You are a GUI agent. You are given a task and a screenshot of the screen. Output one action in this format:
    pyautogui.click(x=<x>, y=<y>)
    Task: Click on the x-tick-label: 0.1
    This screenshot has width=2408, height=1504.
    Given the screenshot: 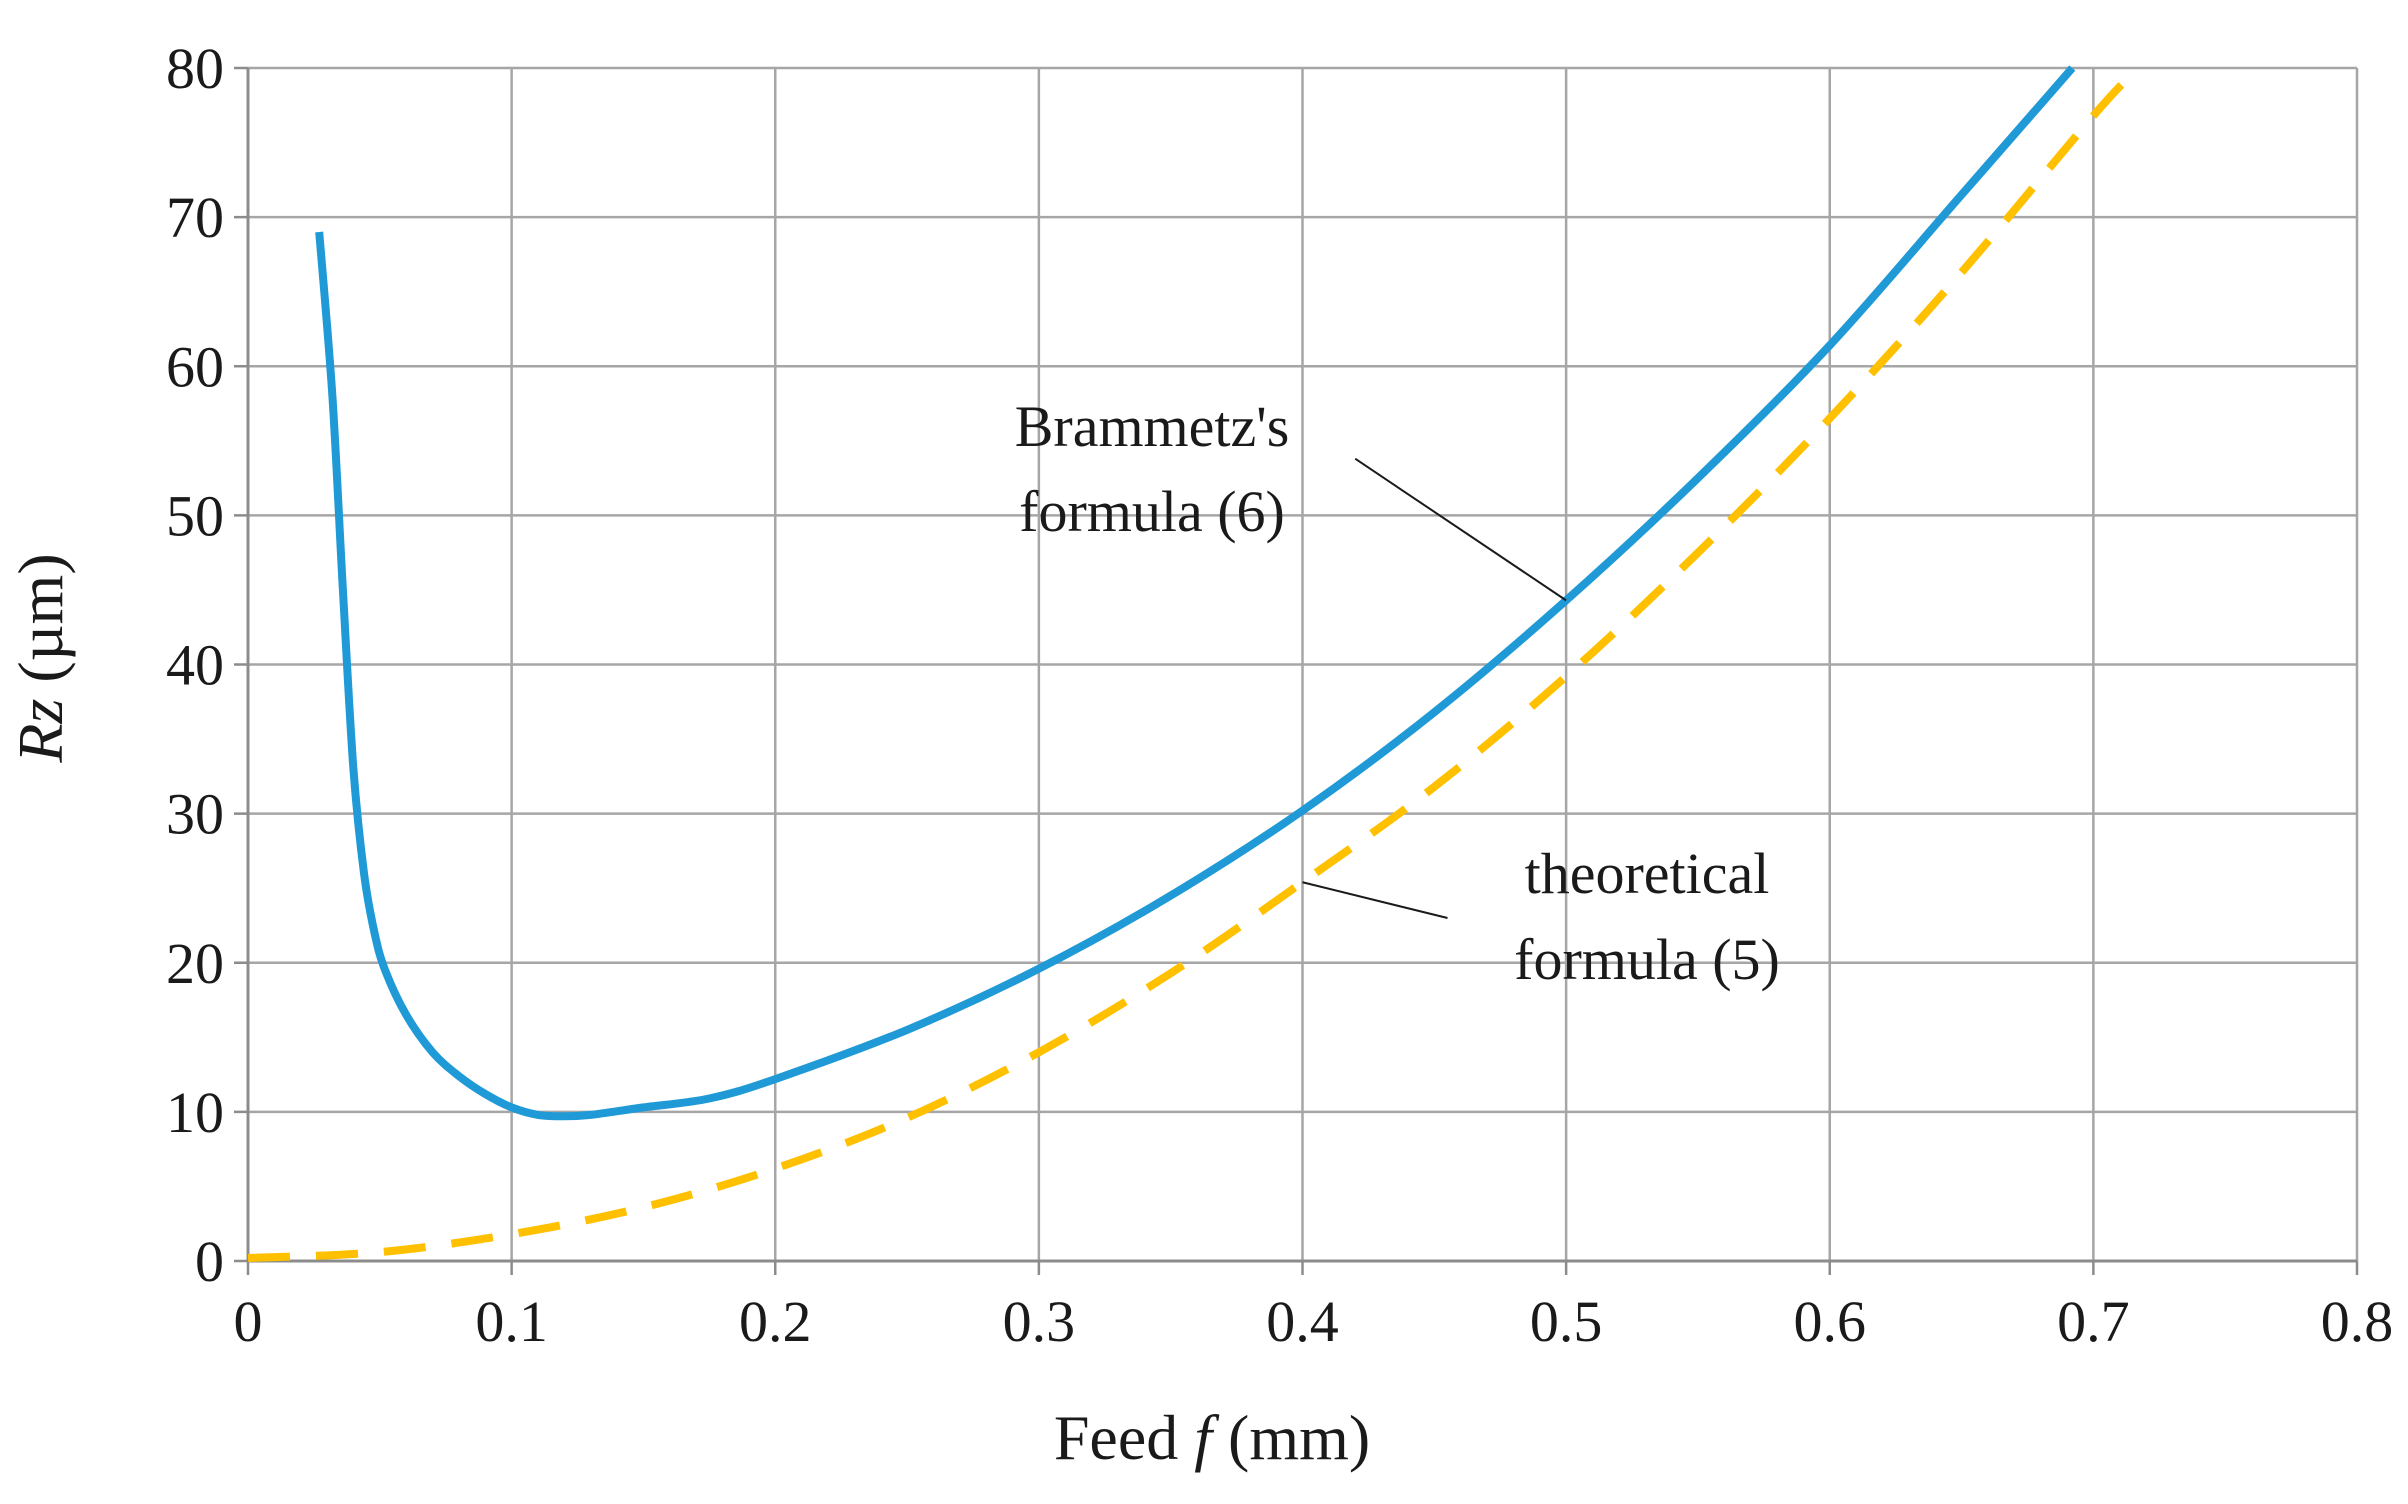 What is the action you would take?
    pyautogui.click(x=511, y=1321)
    